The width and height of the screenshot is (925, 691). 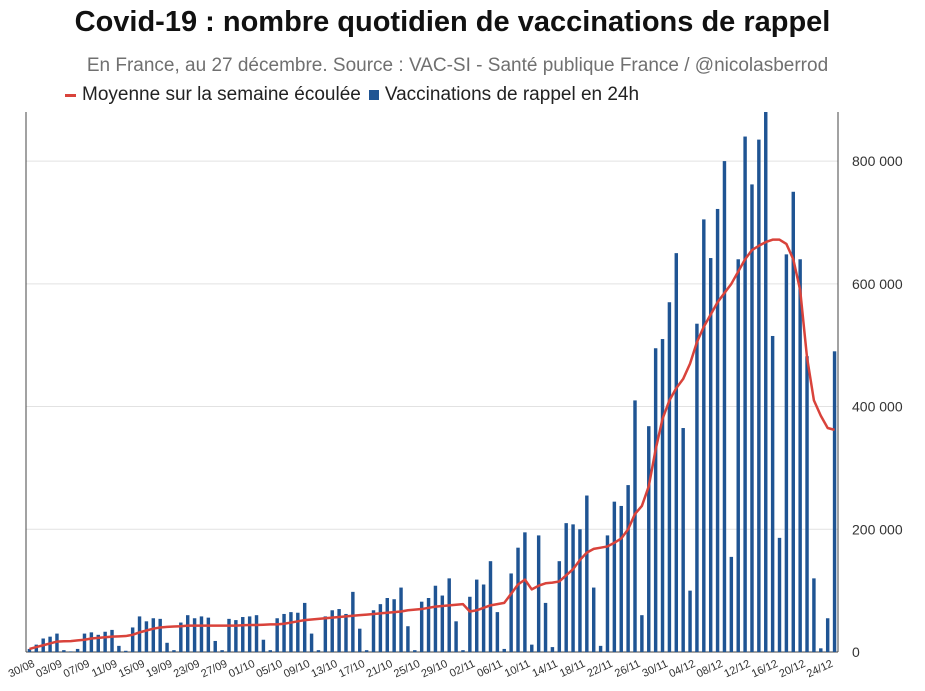 I want to click on x-tick-label: 13/10, so click(x=324, y=669).